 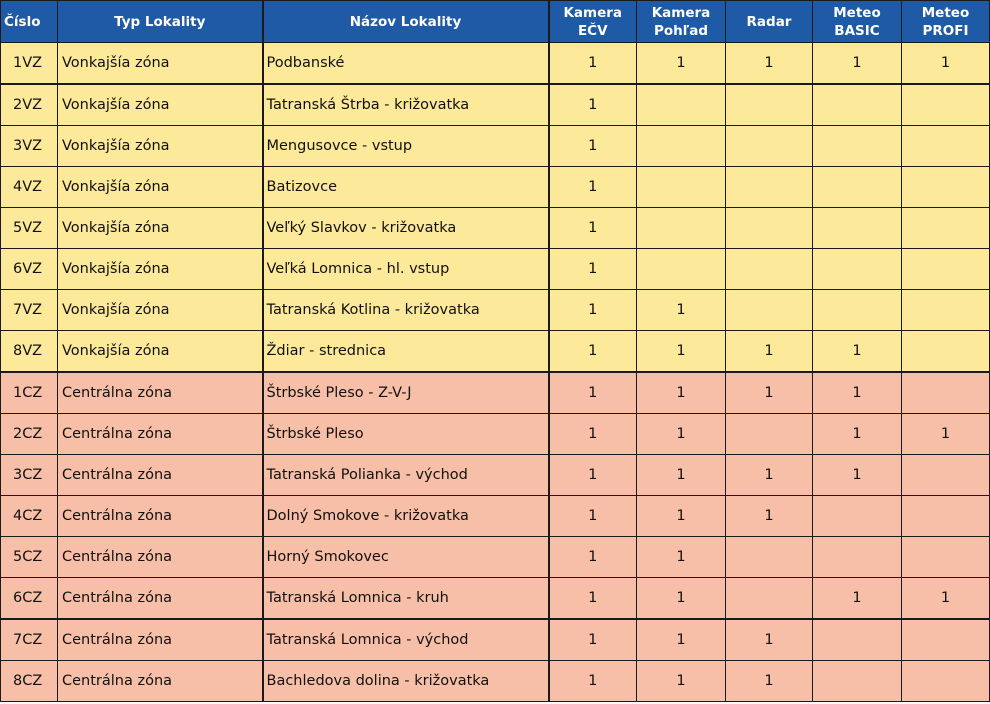 What do you see at coordinates (857, 12) in the screenshot?
I see `header-meteo-basic-line1: Meteo` at bounding box center [857, 12].